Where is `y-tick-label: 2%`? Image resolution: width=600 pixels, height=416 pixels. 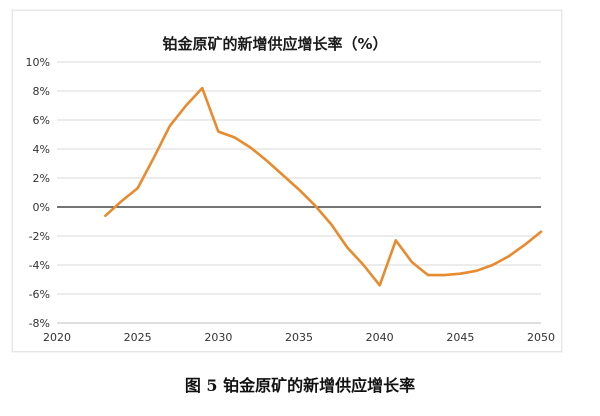 y-tick-label: 2% is located at coordinates (41, 178).